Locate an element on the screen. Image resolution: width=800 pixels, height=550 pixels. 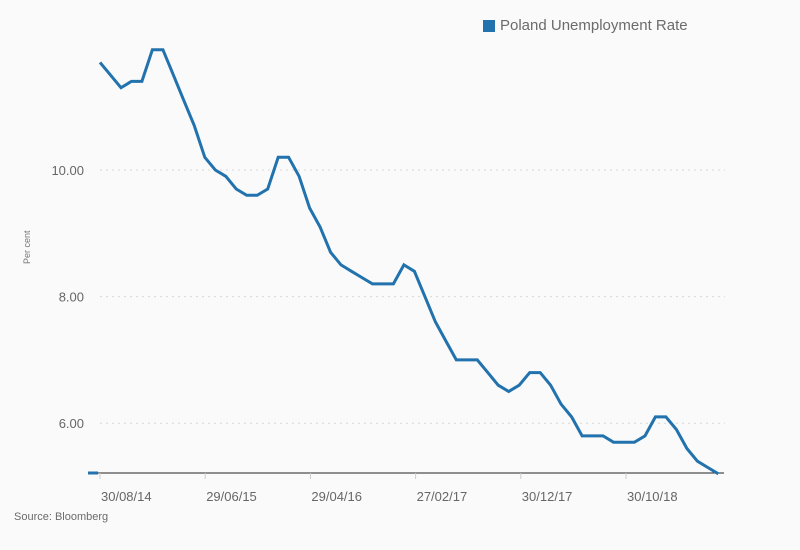
y-tick-label: 8.00 is located at coordinates (71, 297).